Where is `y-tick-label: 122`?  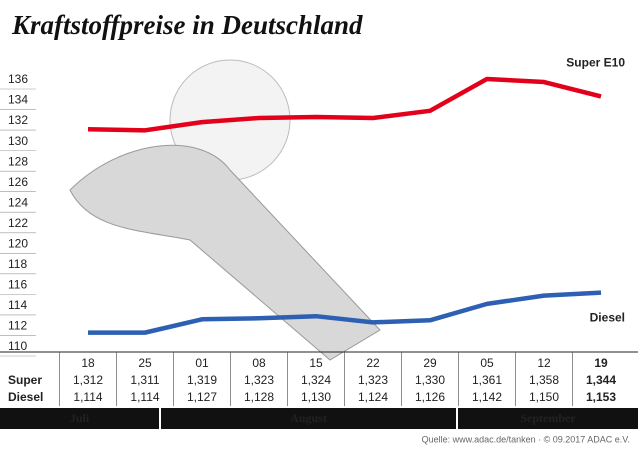 y-tick-label: 122 is located at coordinates (18, 223).